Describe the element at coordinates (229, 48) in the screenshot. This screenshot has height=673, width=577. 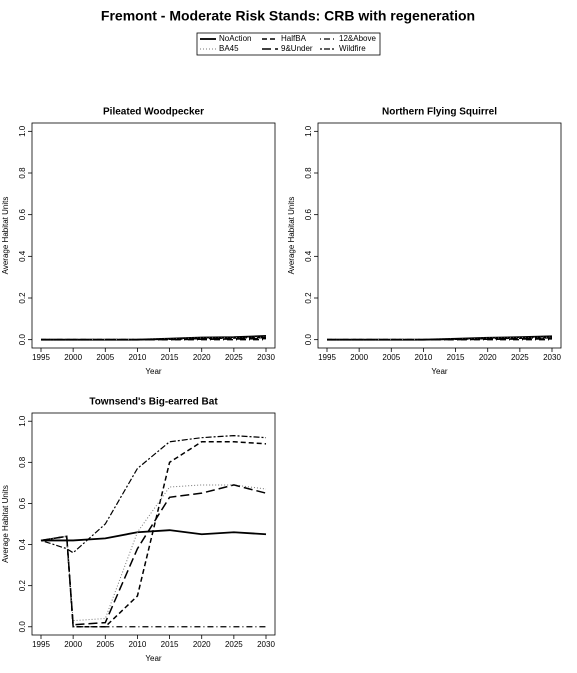
I see `legend-label: BA45` at that location.